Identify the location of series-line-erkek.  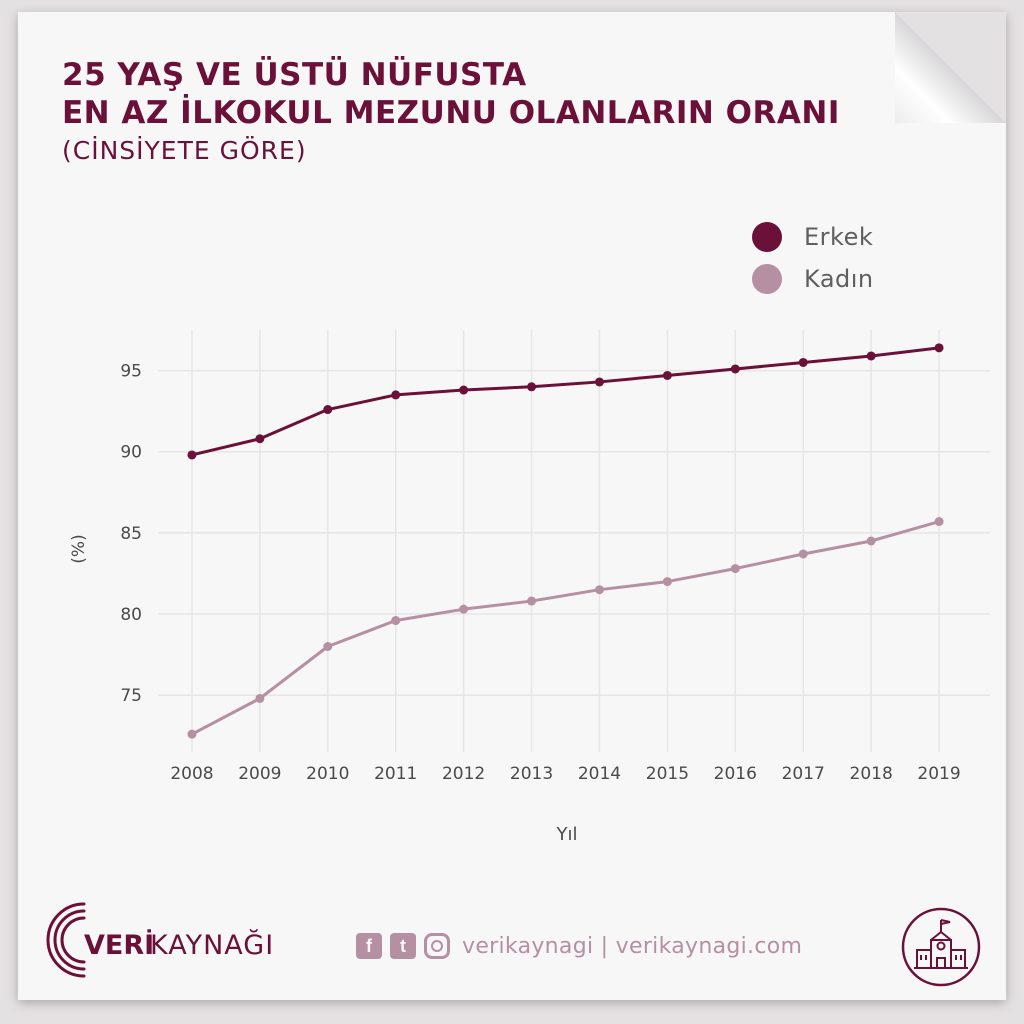
(565, 401).